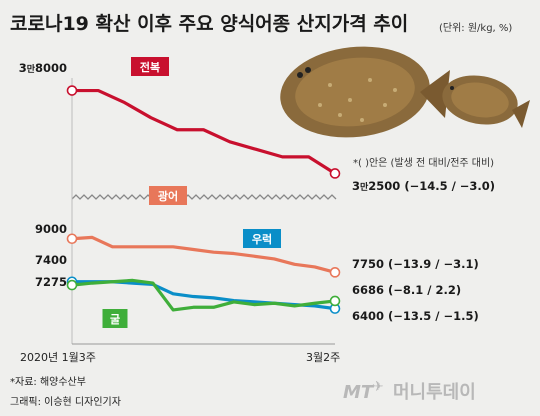  Describe the element at coordinates (51, 260) in the screenshot. I see `start-value-label-3: 7400` at that location.